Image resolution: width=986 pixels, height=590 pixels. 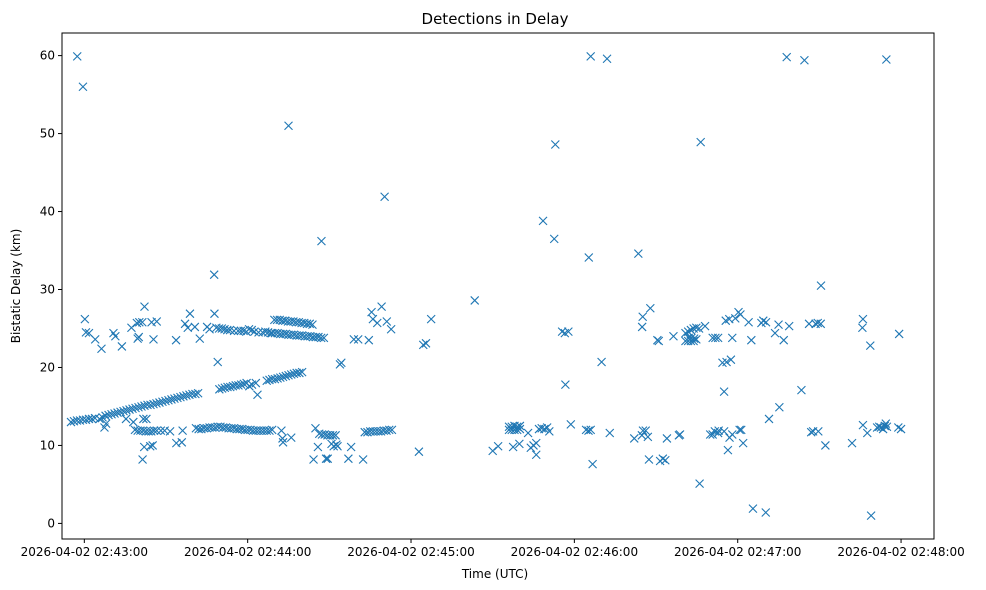 I want to click on y-axis: 0 10 20 30 40 50 60, so click(x=51, y=289).